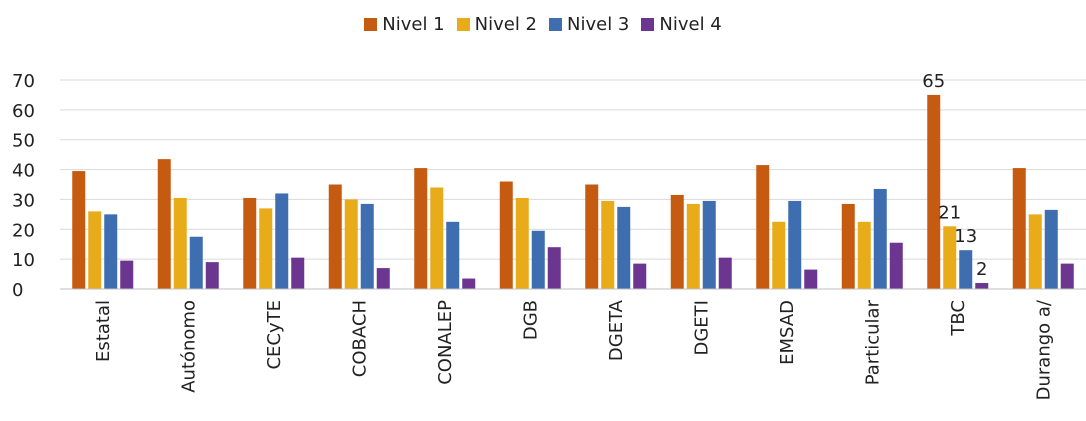 The image size is (1086, 421). Describe the element at coordinates (359, 338) in the screenshot. I see `x-tick-label: COBACH` at that location.